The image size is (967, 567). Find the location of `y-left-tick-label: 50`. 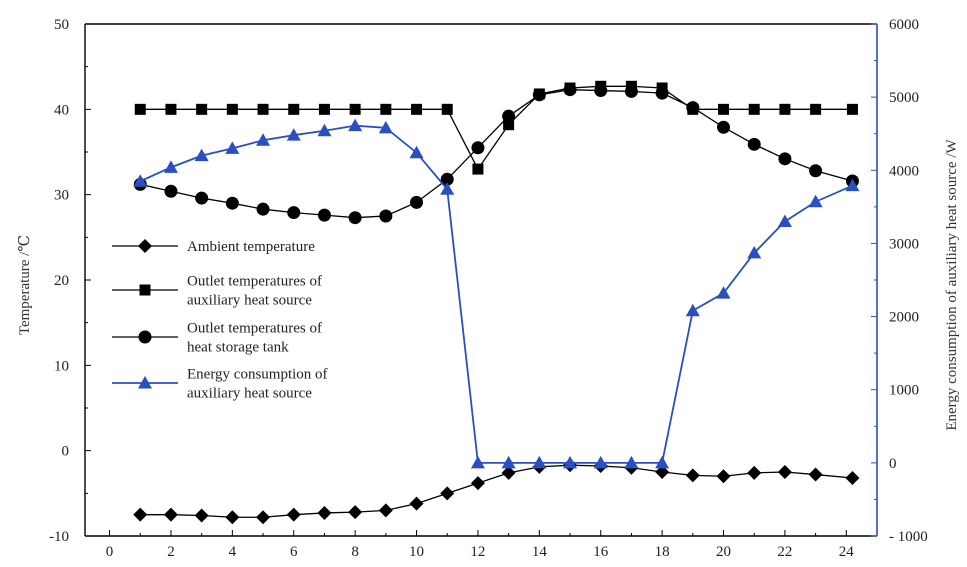

y-left-tick-label: 50 is located at coordinates (61, 25).